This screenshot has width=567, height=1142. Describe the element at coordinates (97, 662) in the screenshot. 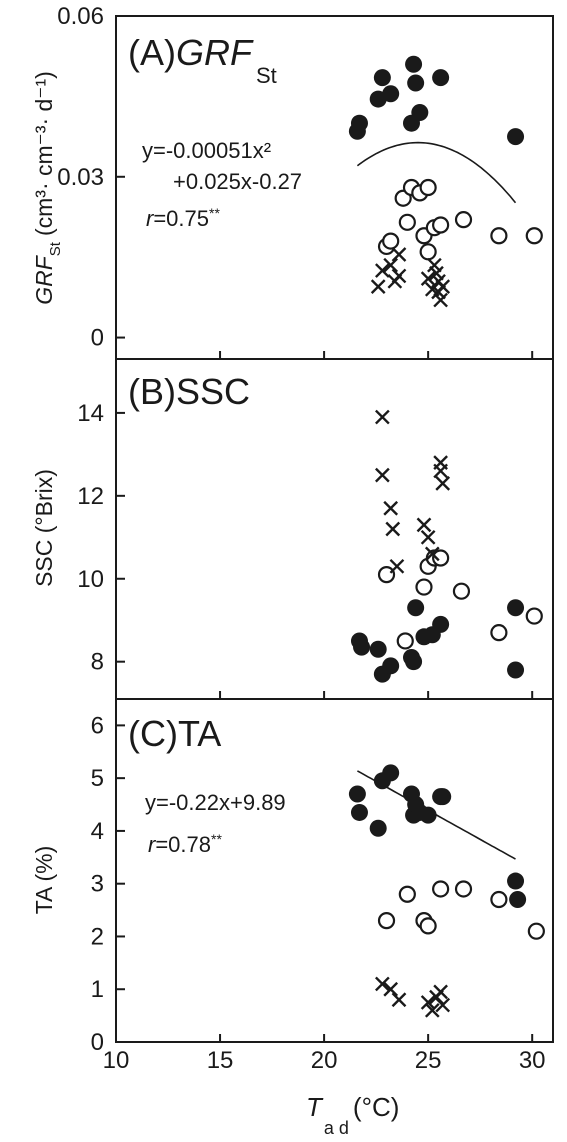

I see `panel-b-ytick-label: 8` at that location.